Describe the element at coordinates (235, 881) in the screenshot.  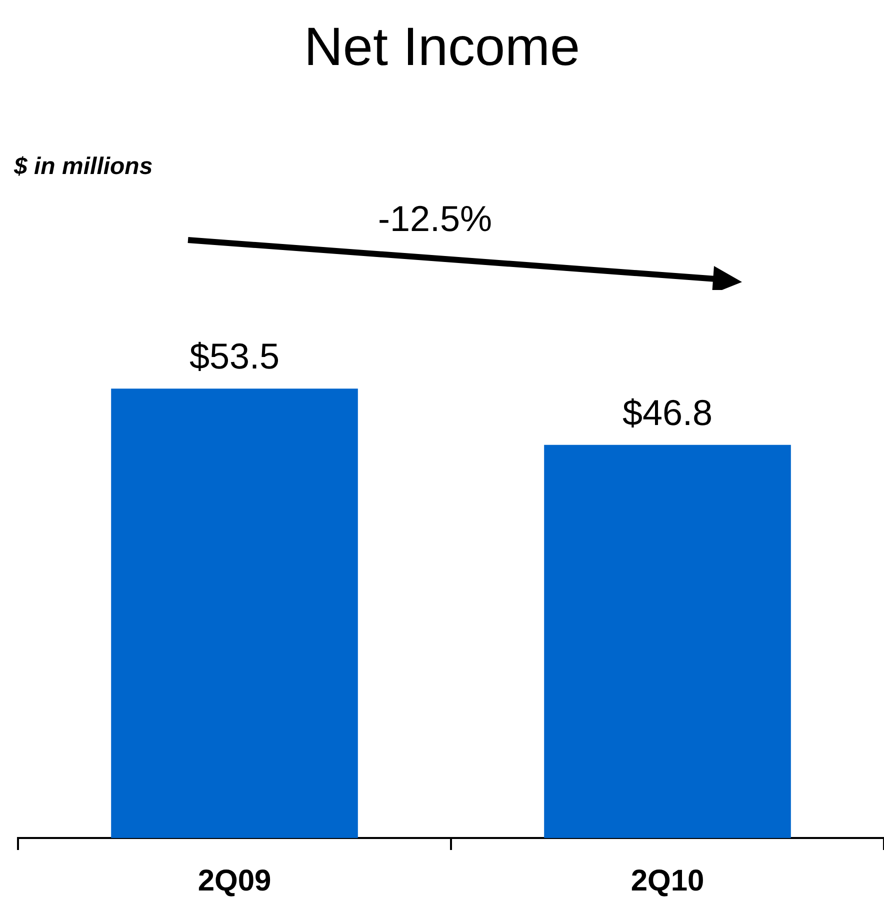
I see `x-tick-label: 2Q09` at that location.